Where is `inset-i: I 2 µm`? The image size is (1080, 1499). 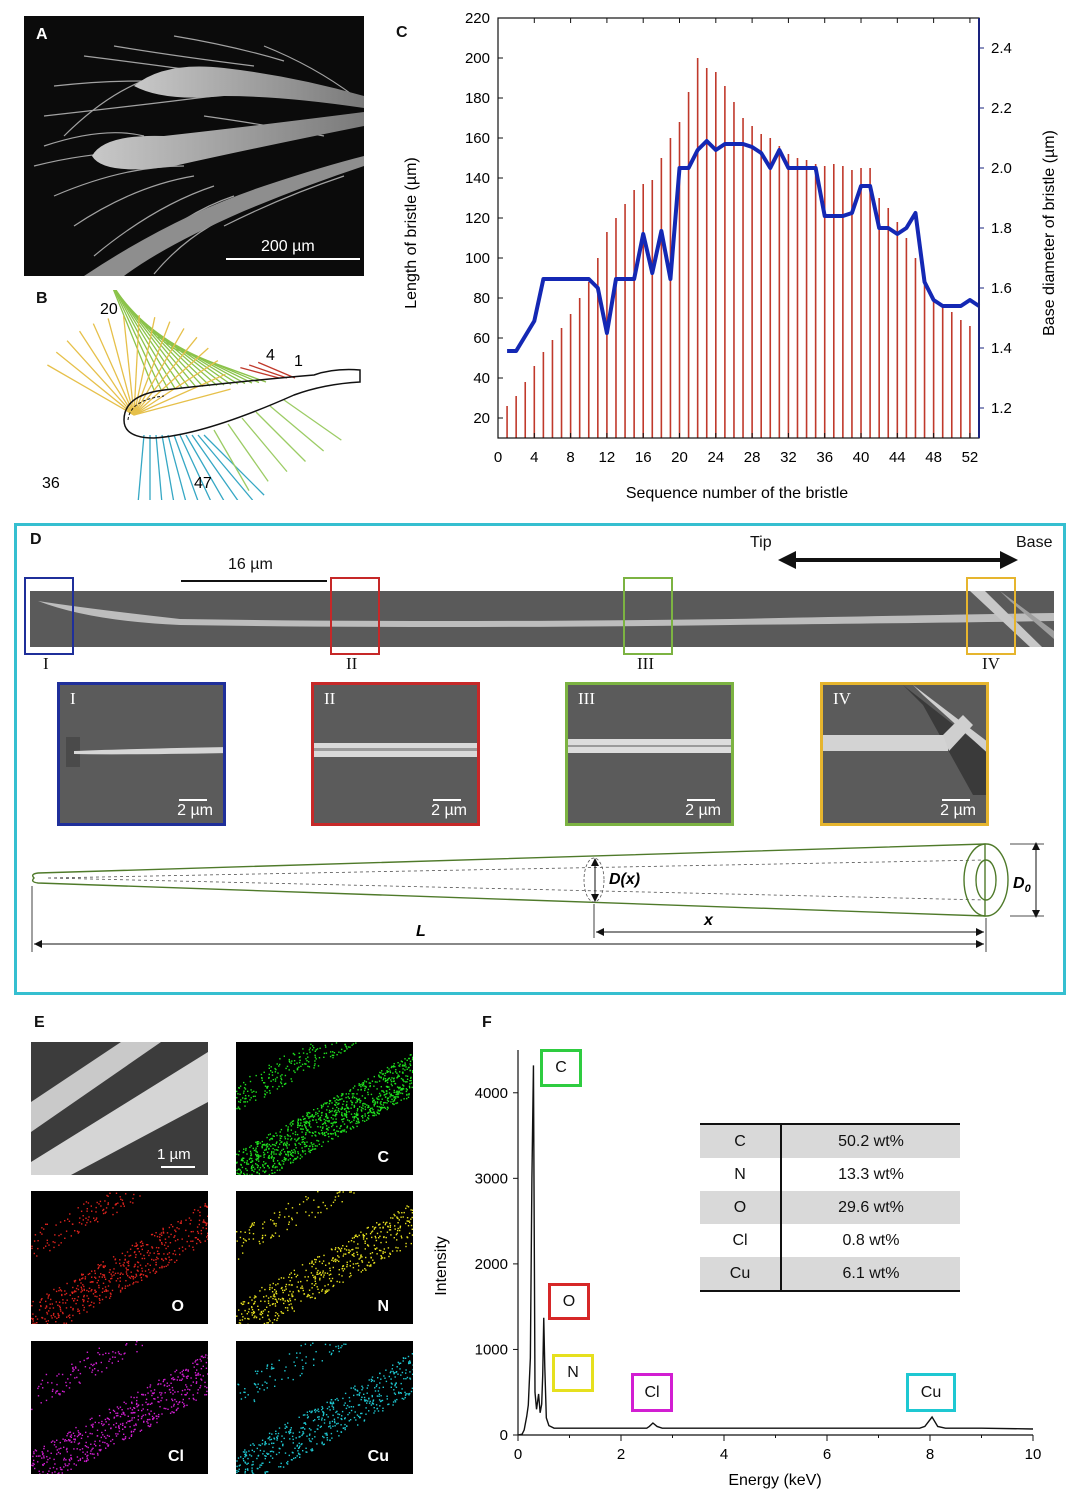 inset-i: I 2 µm is located at coordinates (141, 754).